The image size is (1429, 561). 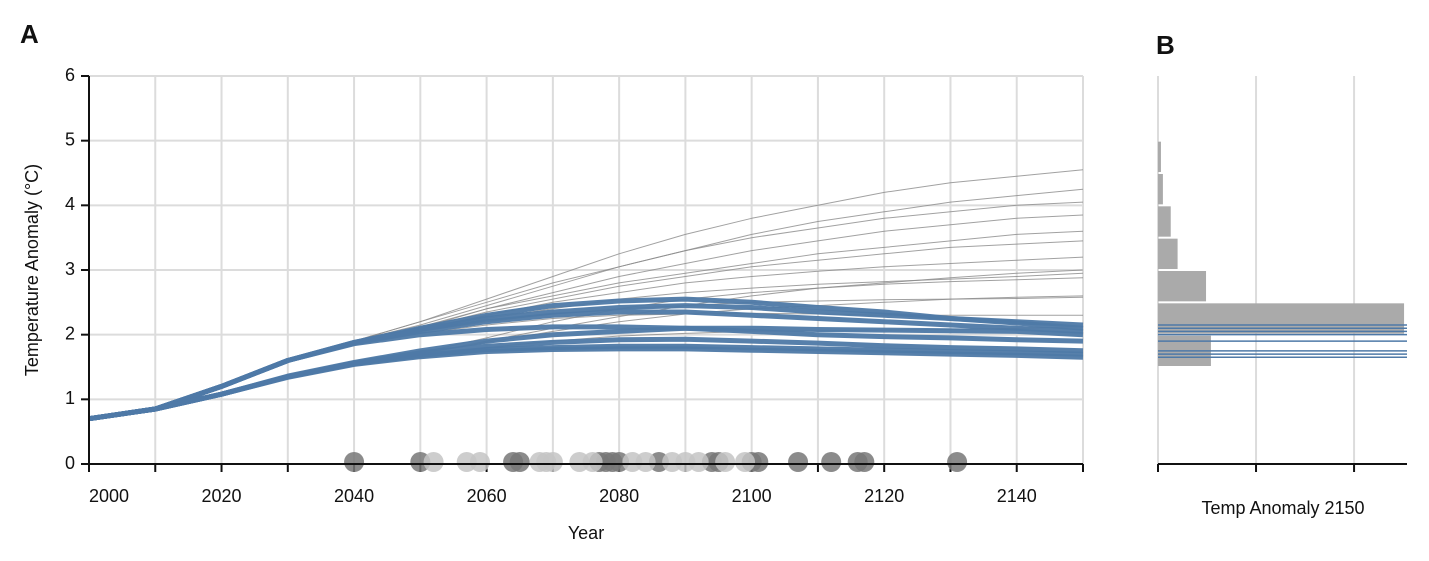 What do you see at coordinates (586, 533) in the screenshot?
I see `x-axis-label: Year` at bounding box center [586, 533].